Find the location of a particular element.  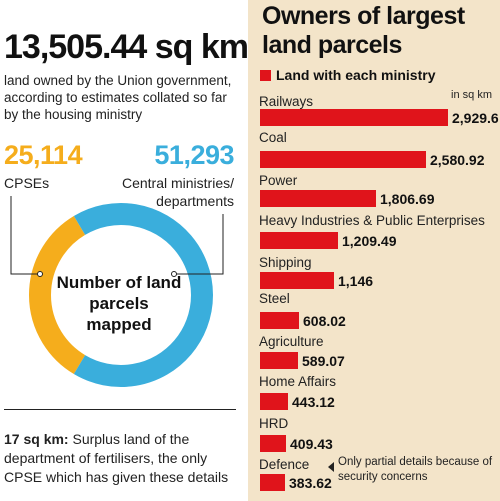

bar-category-label: Home Affairs is located at coordinates (298, 381).